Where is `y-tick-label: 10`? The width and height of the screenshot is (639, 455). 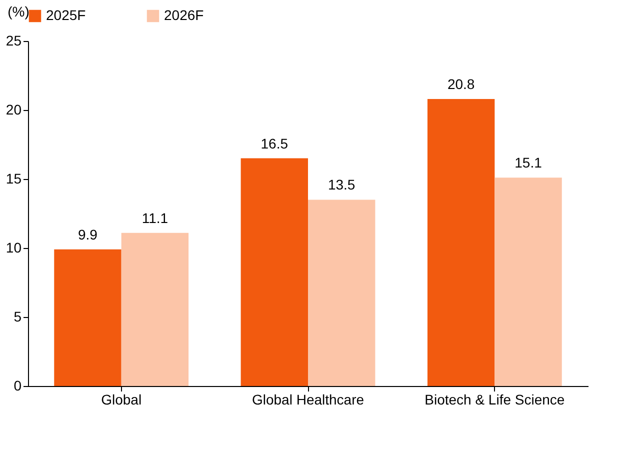
y-tick-label: 10 is located at coordinates (14, 248).